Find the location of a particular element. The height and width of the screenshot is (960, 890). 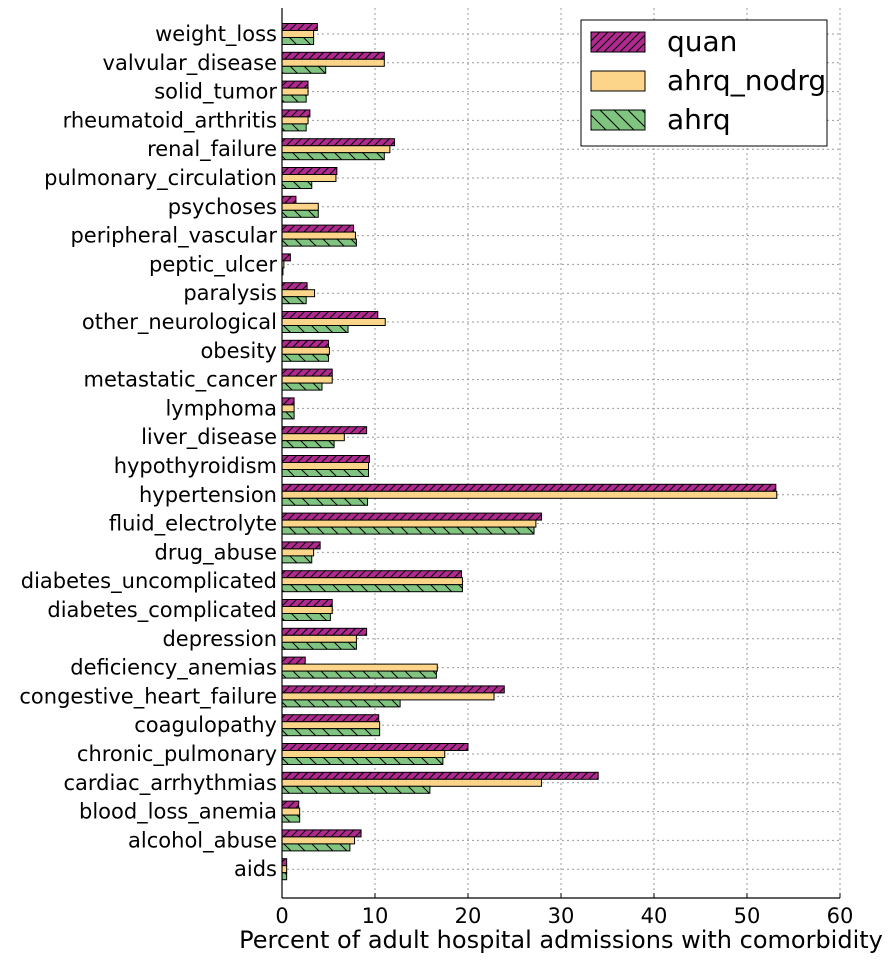

y-tick-label: congestive_heart_failure is located at coordinates (148, 696).